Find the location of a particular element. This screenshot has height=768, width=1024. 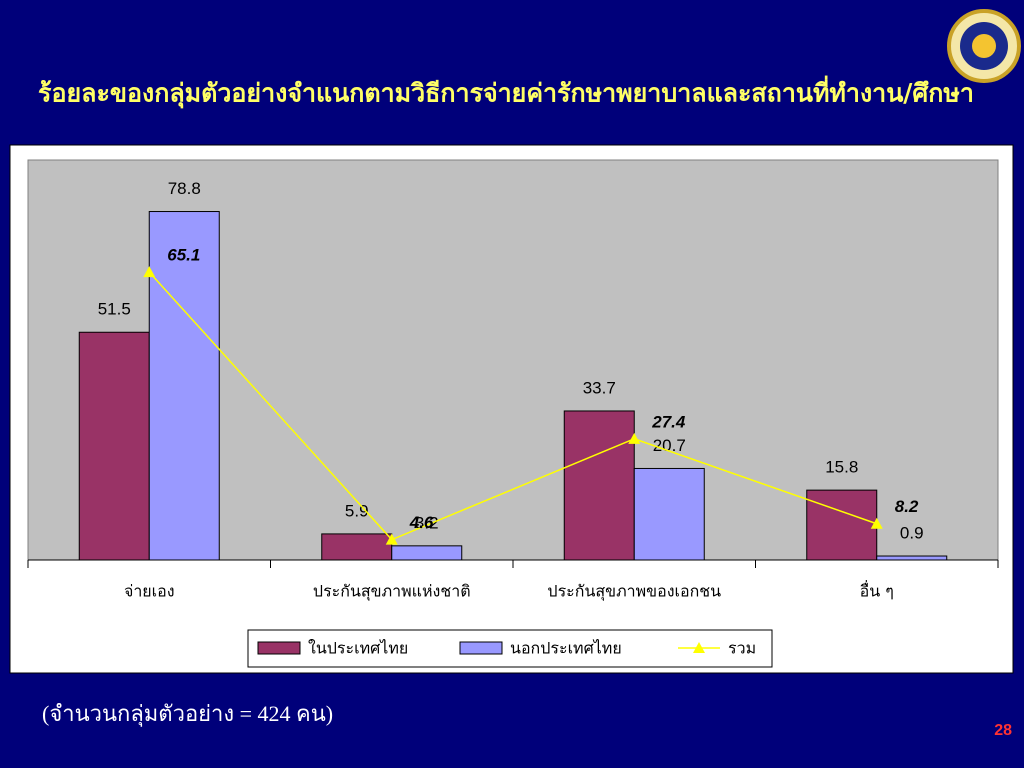

line-label: 8.2 is located at coordinates (907, 506).